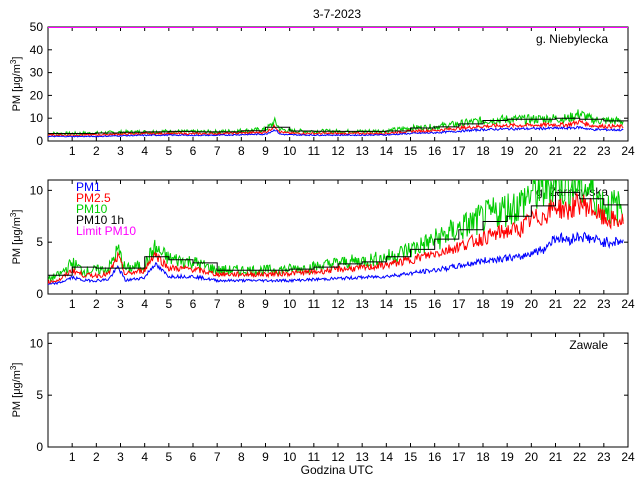 This screenshot has height=480, width=640. Describe the element at coordinates (588, 345) in the screenshot. I see `station-label: Zawale` at that location.